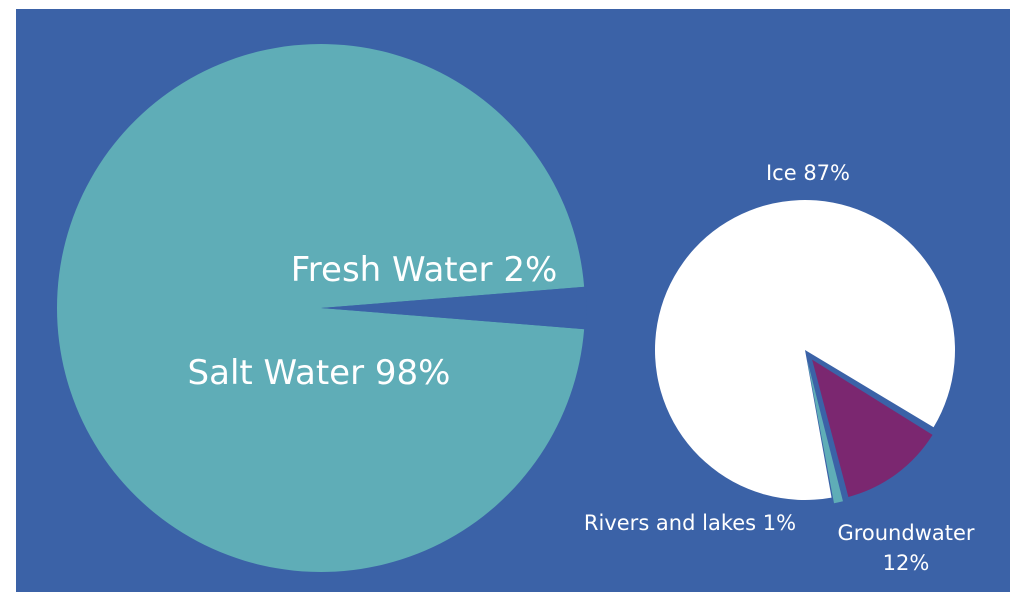 The width and height of the screenshot is (1026, 597). Describe the element at coordinates (690, 523) in the screenshot. I see `label-rivers-and-lakes: Rivers and lakes 1%` at that location.